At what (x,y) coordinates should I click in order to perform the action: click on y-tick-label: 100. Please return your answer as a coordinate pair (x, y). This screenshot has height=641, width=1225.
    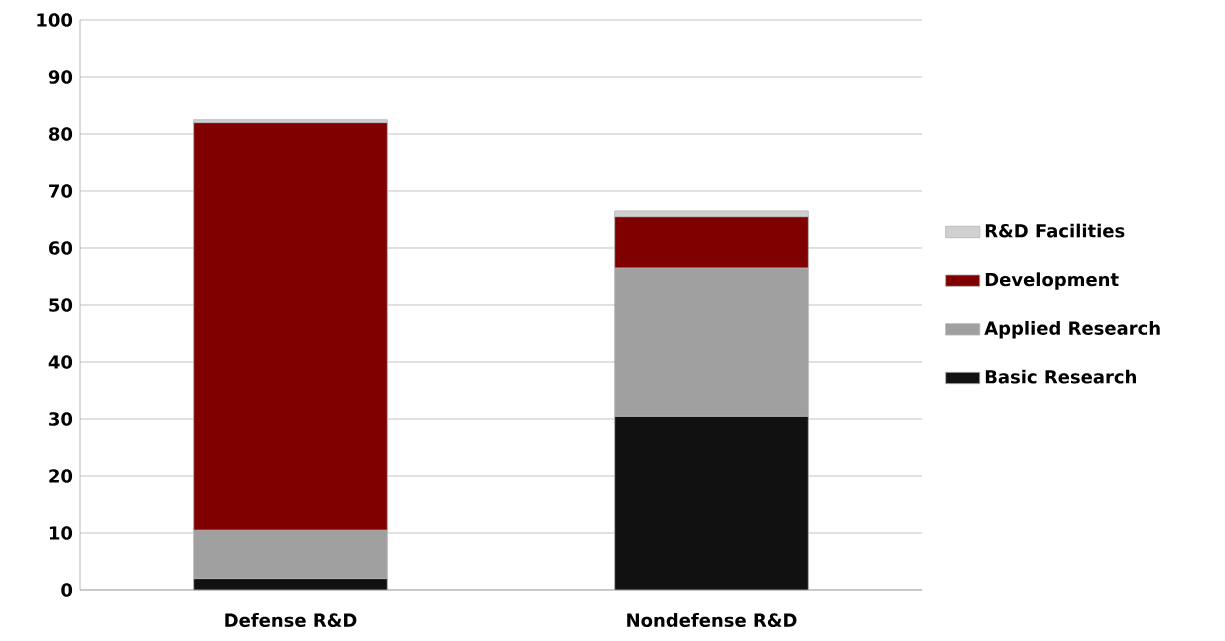
    Looking at the image, I should click on (55, 20).